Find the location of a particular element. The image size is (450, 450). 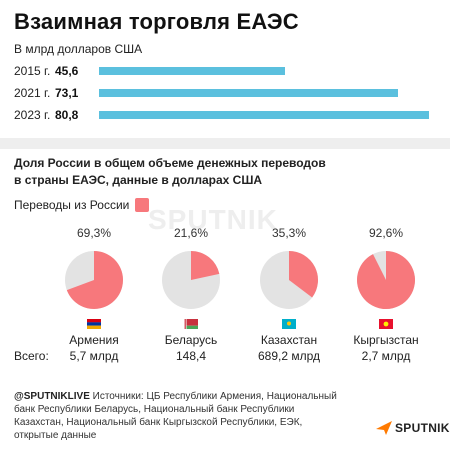

bar-row-2015: 2015 г. 45,6 is located at coordinates (150, 71).